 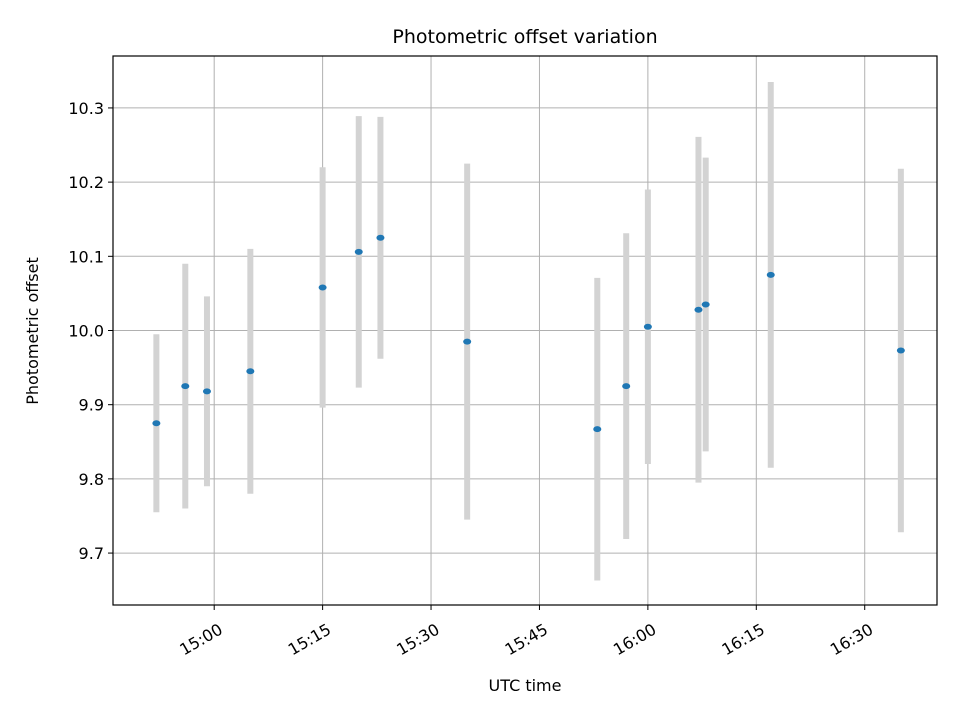 What do you see at coordinates (86, 182) in the screenshot?
I see `y-tick-label: 10.2` at bounding box center [86, 182].